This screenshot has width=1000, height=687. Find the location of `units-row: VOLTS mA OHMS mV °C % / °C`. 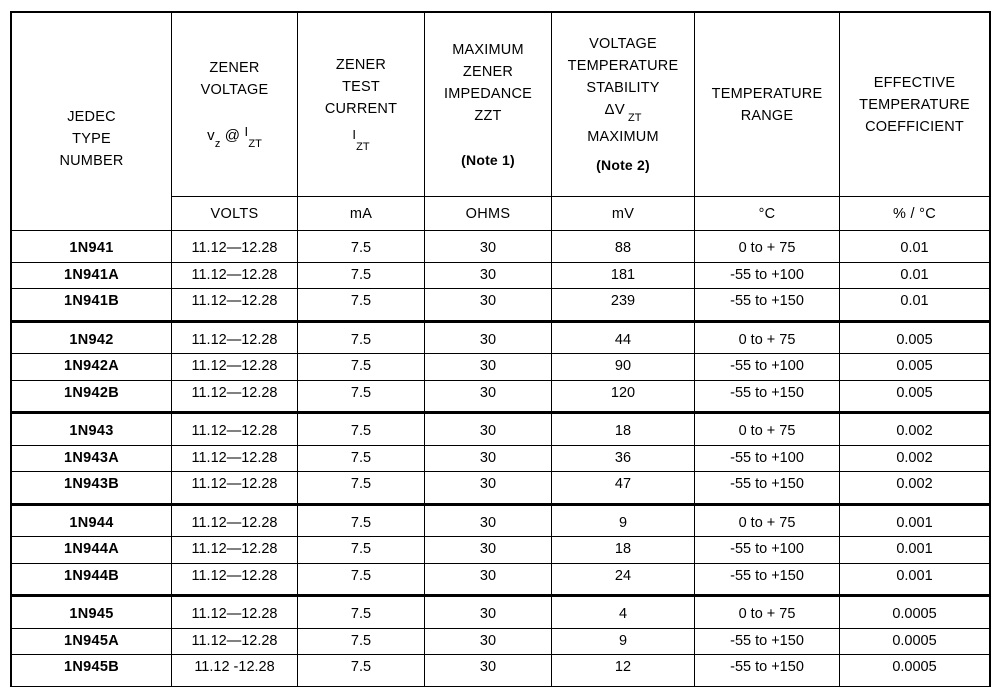

units-row: VOLTS mA OHMS mV °C % / °C is located at coordinates (501, 213).